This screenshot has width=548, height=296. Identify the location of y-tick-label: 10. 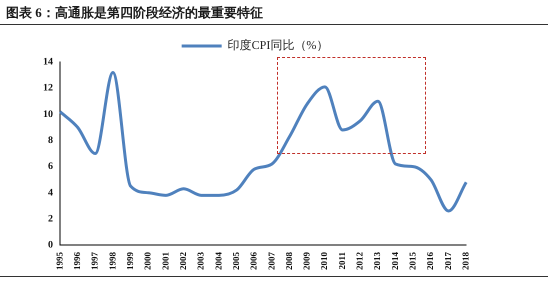
(48, 114).